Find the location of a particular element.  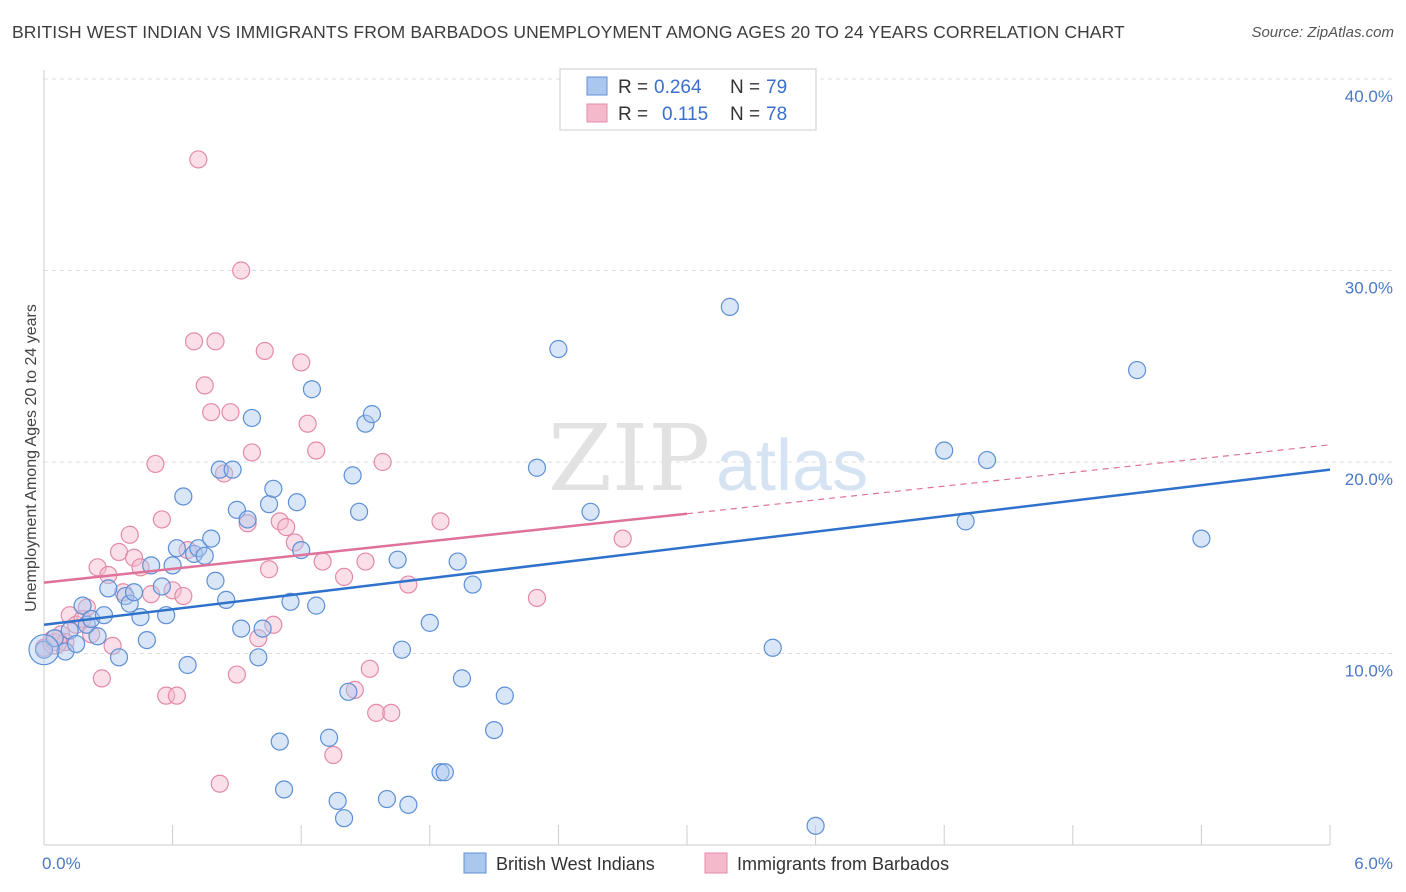

y-tick-label: 30.0% is located at coordinates (1369, 288).